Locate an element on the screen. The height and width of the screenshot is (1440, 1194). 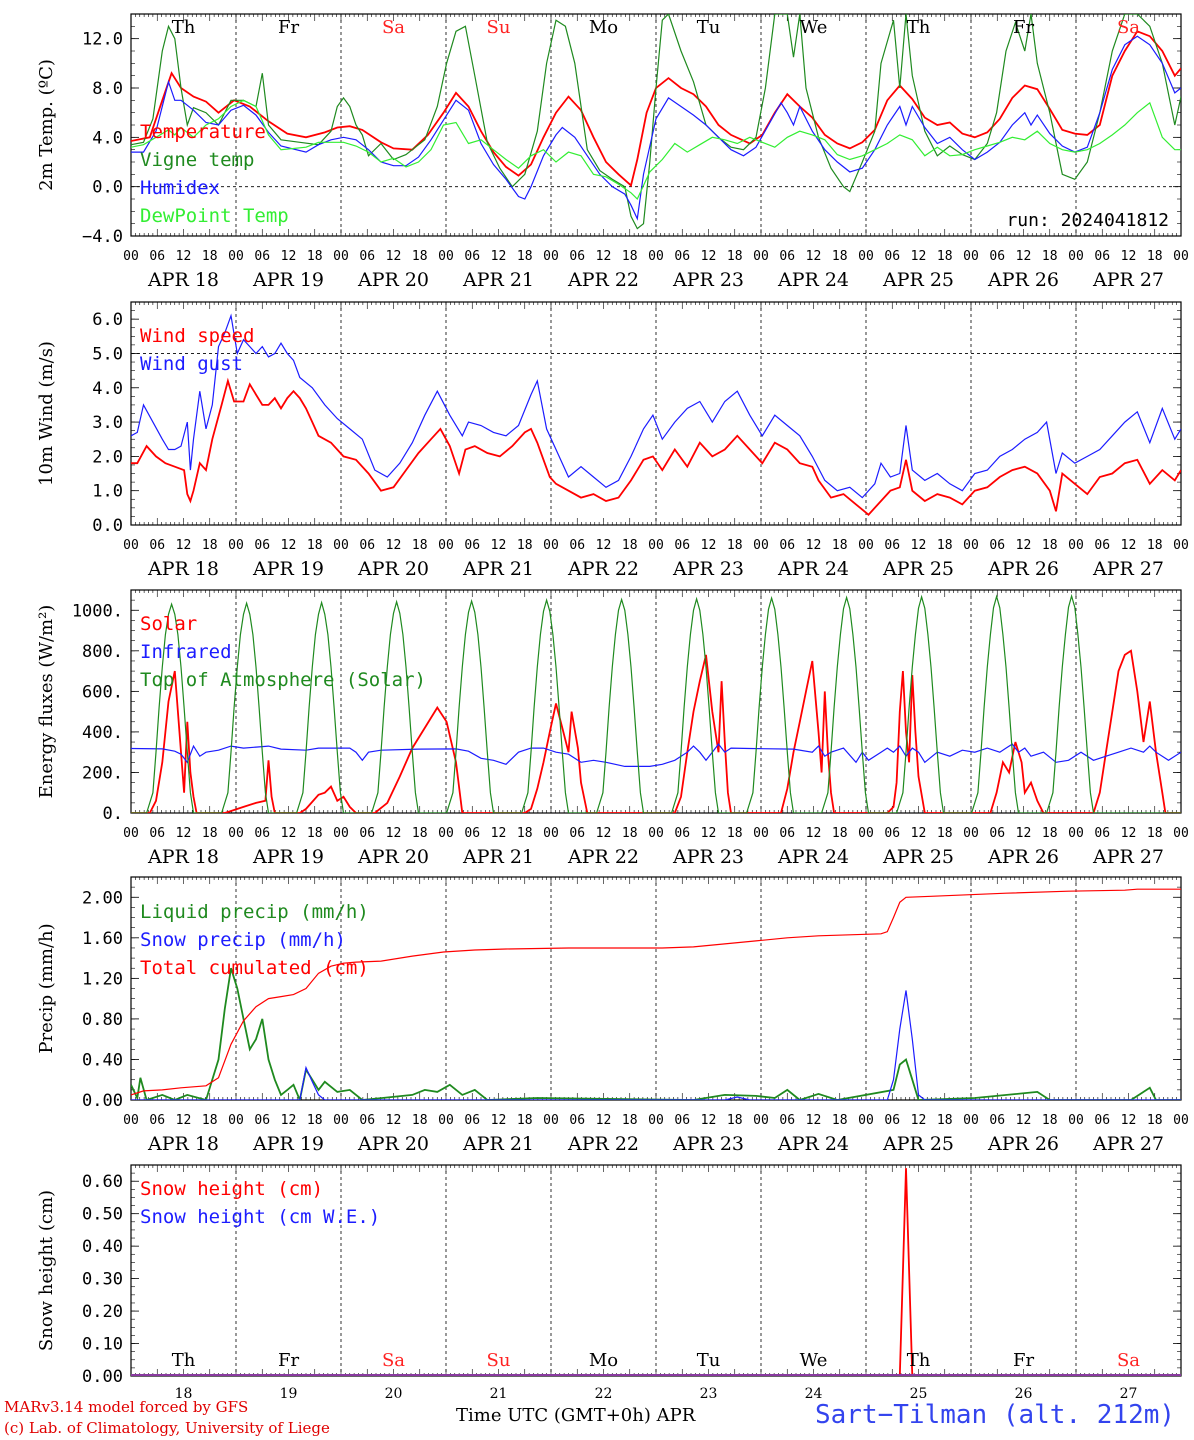
series-line-temperature is located at coordinates (656, 109).